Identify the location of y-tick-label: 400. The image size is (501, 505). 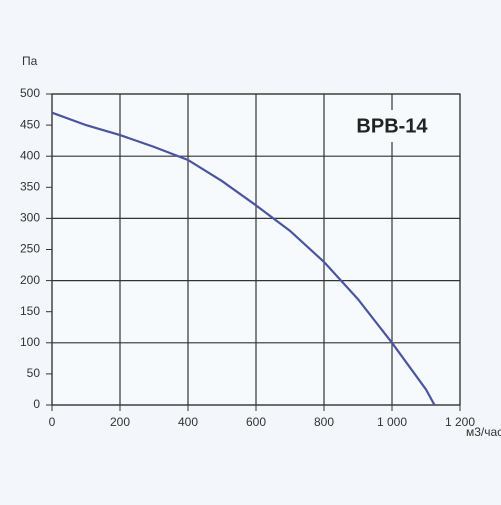
(30, 155).